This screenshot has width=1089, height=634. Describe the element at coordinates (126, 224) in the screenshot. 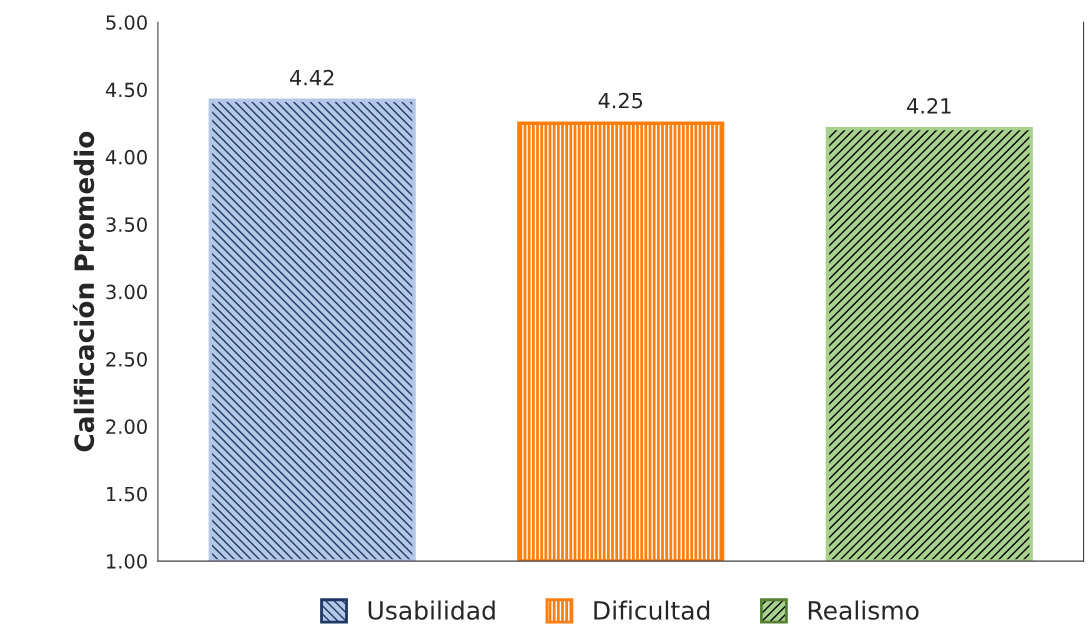

I see `y-tick-label: 3.50` at that location.